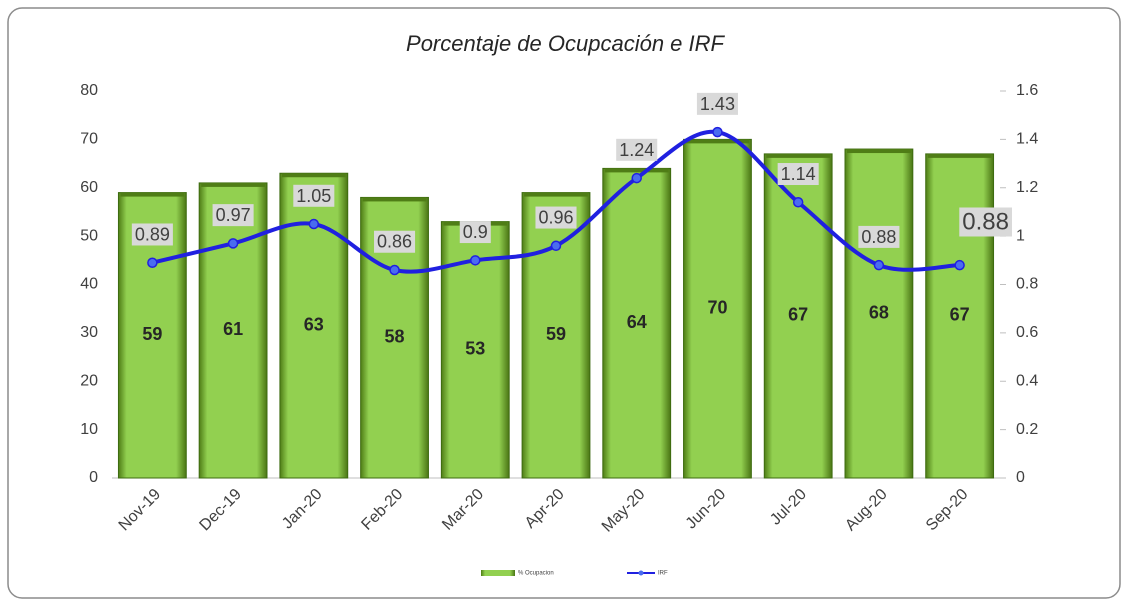  What do you see at coordinates (1020, 235) in the screenshot?
I see `y2-tick-label: 1` at bounding box center [1020, 235].